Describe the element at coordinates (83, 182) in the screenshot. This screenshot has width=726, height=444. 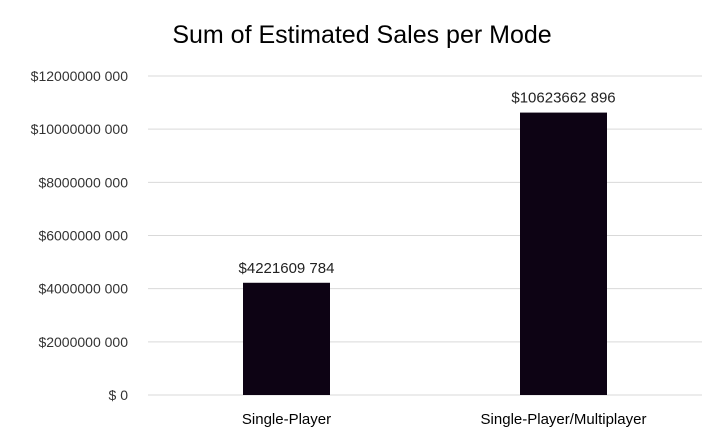
I see `y-tick-label: $8000000 000` at that location.